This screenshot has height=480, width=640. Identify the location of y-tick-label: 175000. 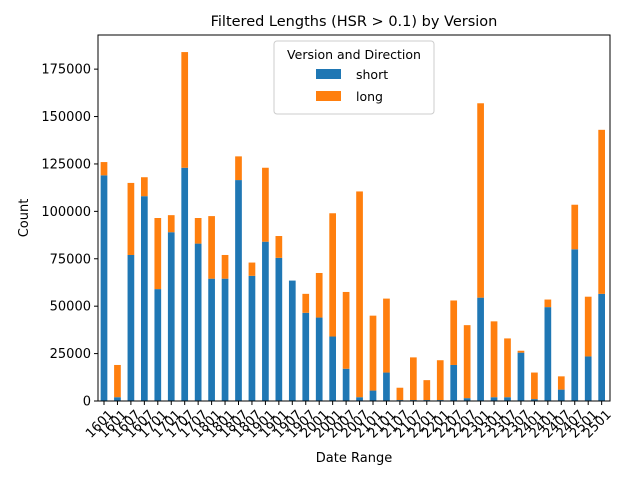
(66, 70).